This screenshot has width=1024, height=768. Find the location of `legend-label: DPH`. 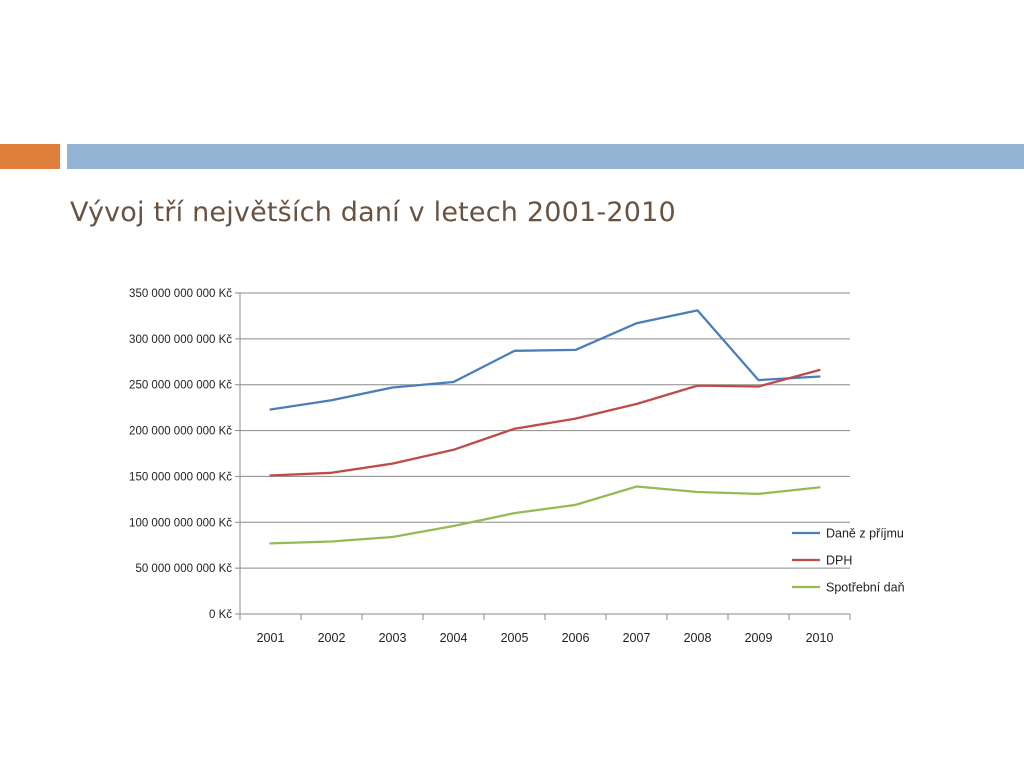

legend-label: DPH is located at coordinates (839, 561).